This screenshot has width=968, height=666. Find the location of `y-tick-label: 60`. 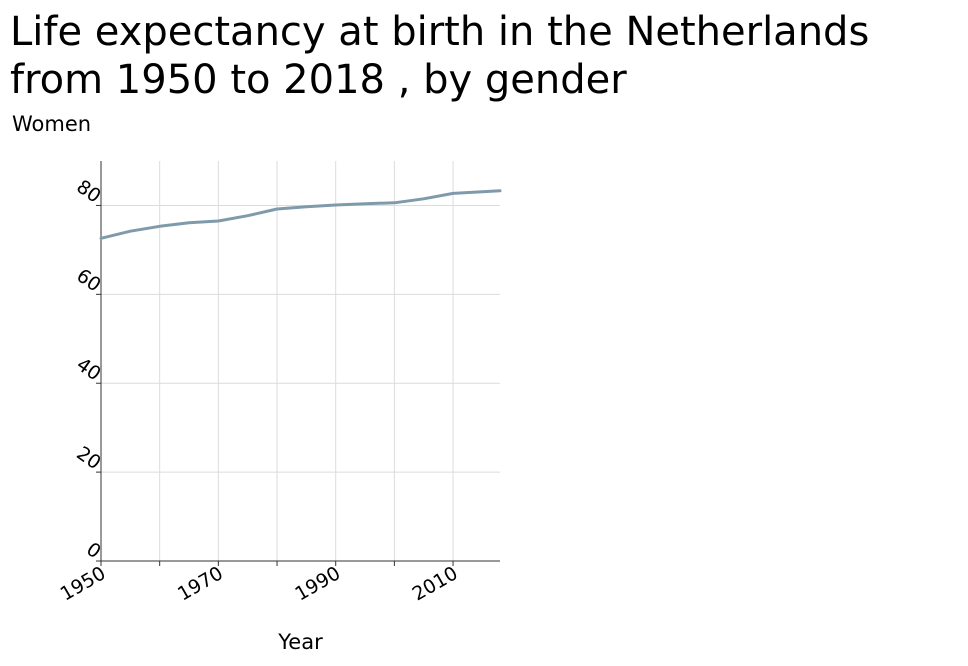

y-tick-label: 60 is located at coordinates (88, 281).